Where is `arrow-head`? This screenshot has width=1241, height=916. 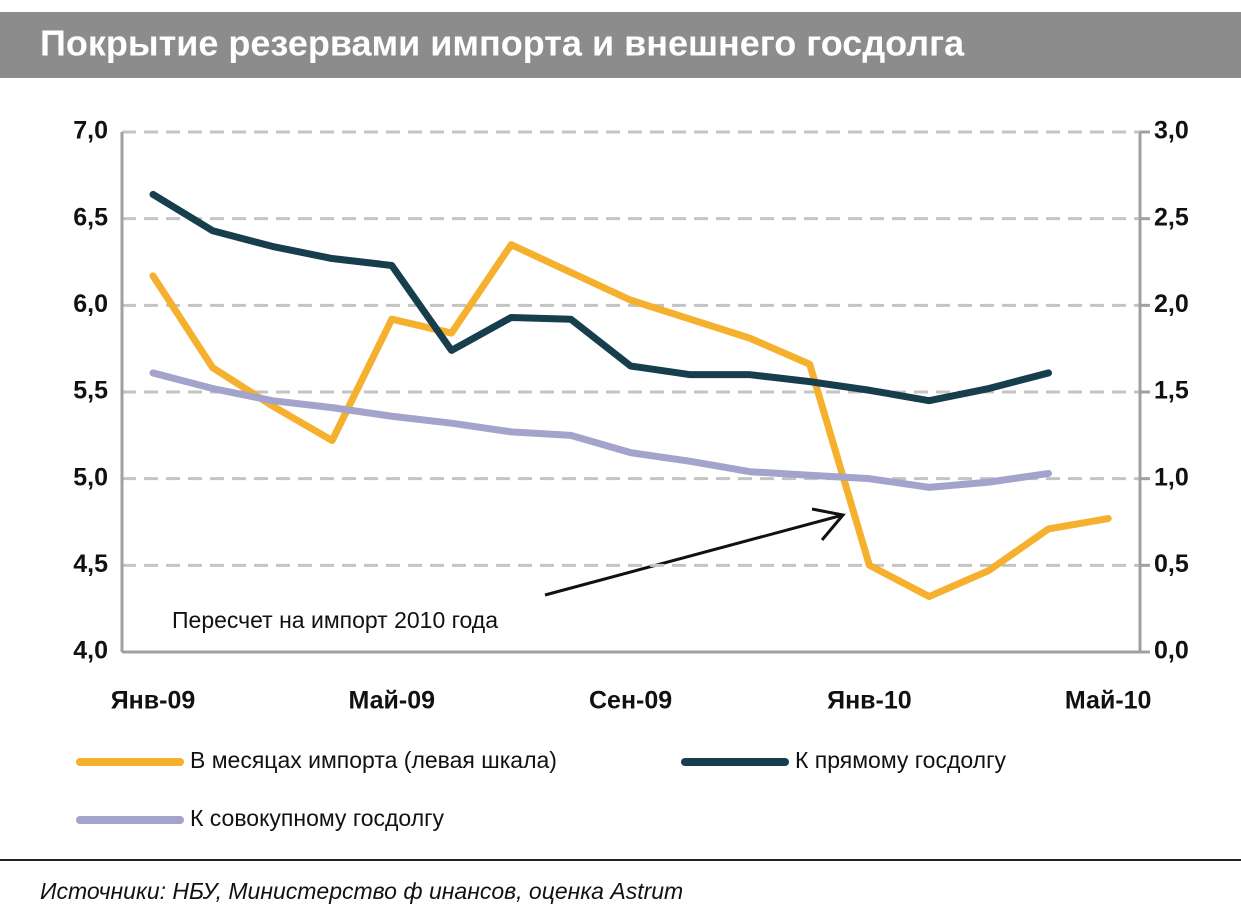 arrow-head is located at coordinates (828, 524).